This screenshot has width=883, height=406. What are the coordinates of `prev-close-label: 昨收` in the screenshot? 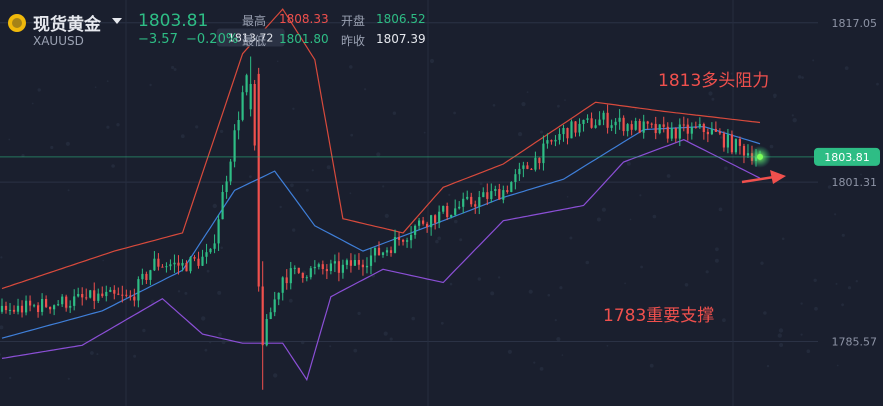 It's located at (353, 41).